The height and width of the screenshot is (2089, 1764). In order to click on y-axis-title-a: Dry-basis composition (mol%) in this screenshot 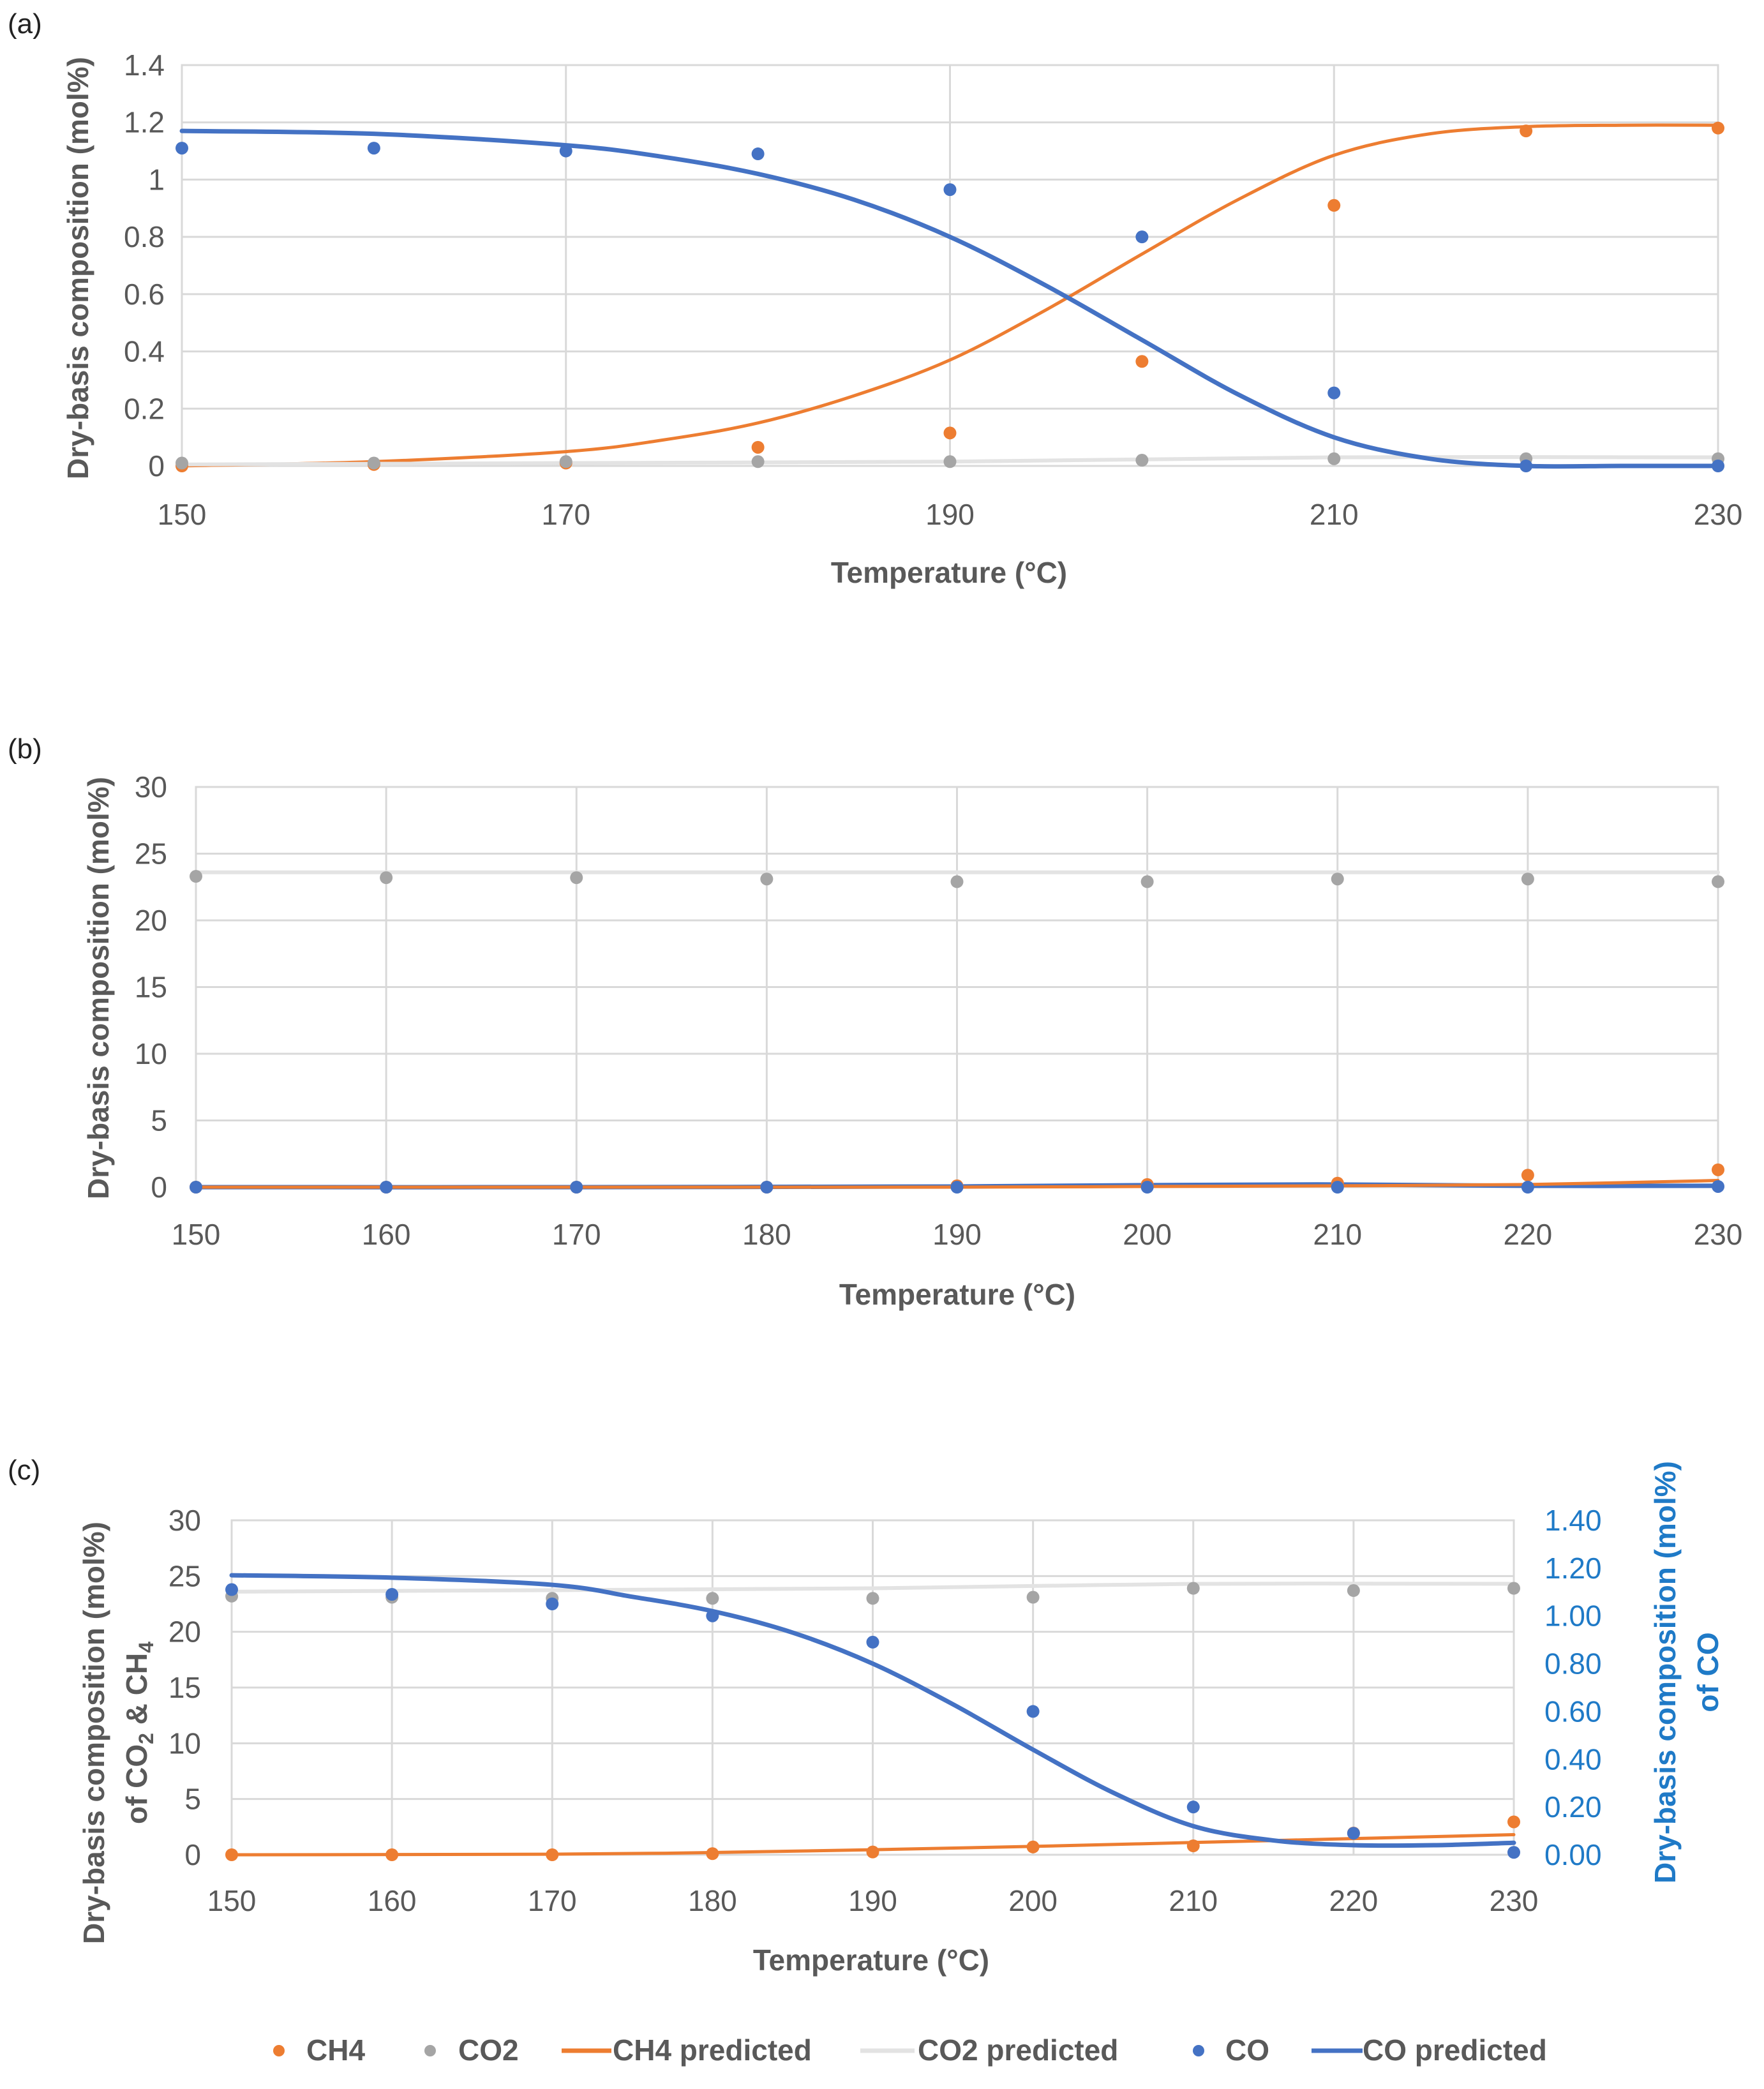, I will do `click(77, 268)`.